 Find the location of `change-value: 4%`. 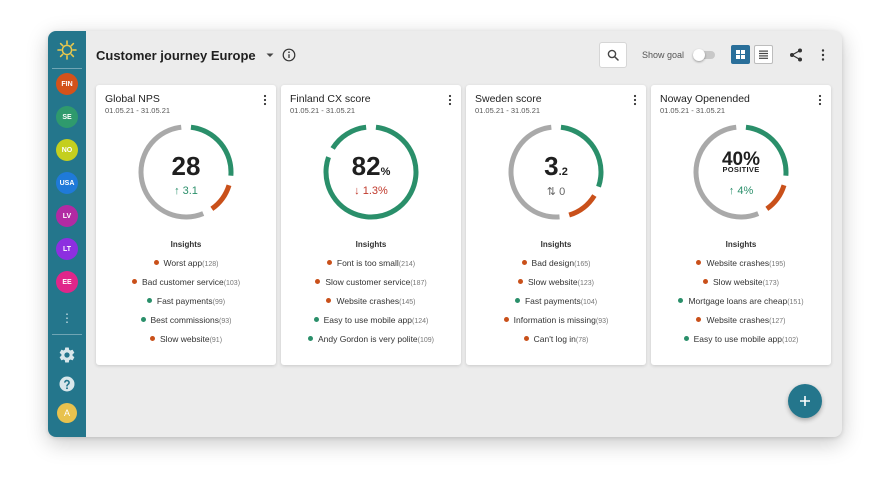

change-value: 4% is located at coordinates (745, 191).